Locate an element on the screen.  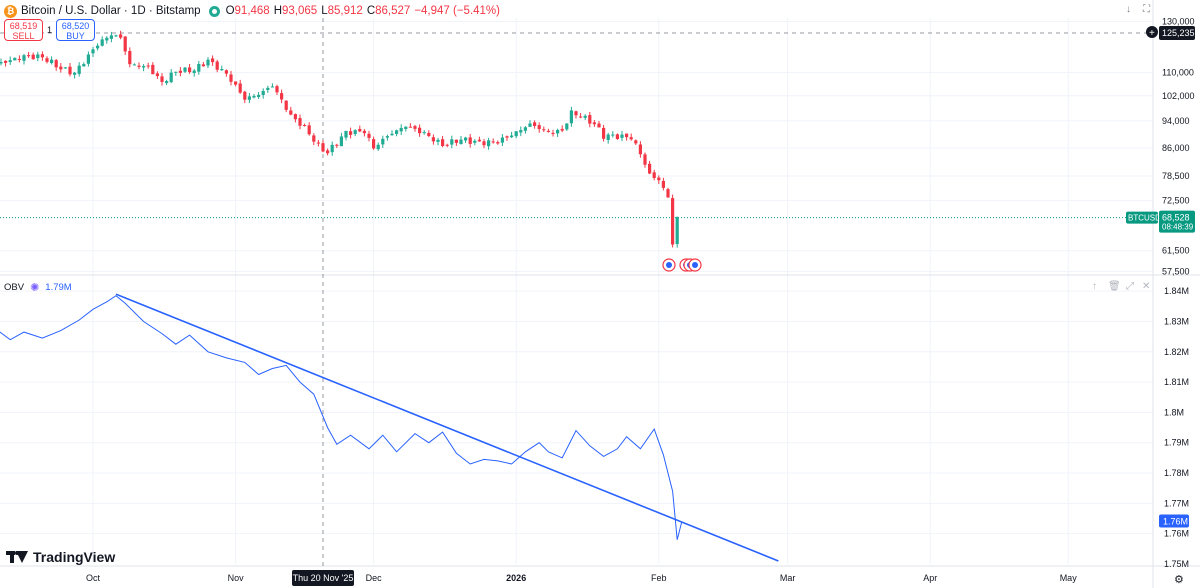
sell-button: 68,519 SELL is located at coordinates (23, 30).